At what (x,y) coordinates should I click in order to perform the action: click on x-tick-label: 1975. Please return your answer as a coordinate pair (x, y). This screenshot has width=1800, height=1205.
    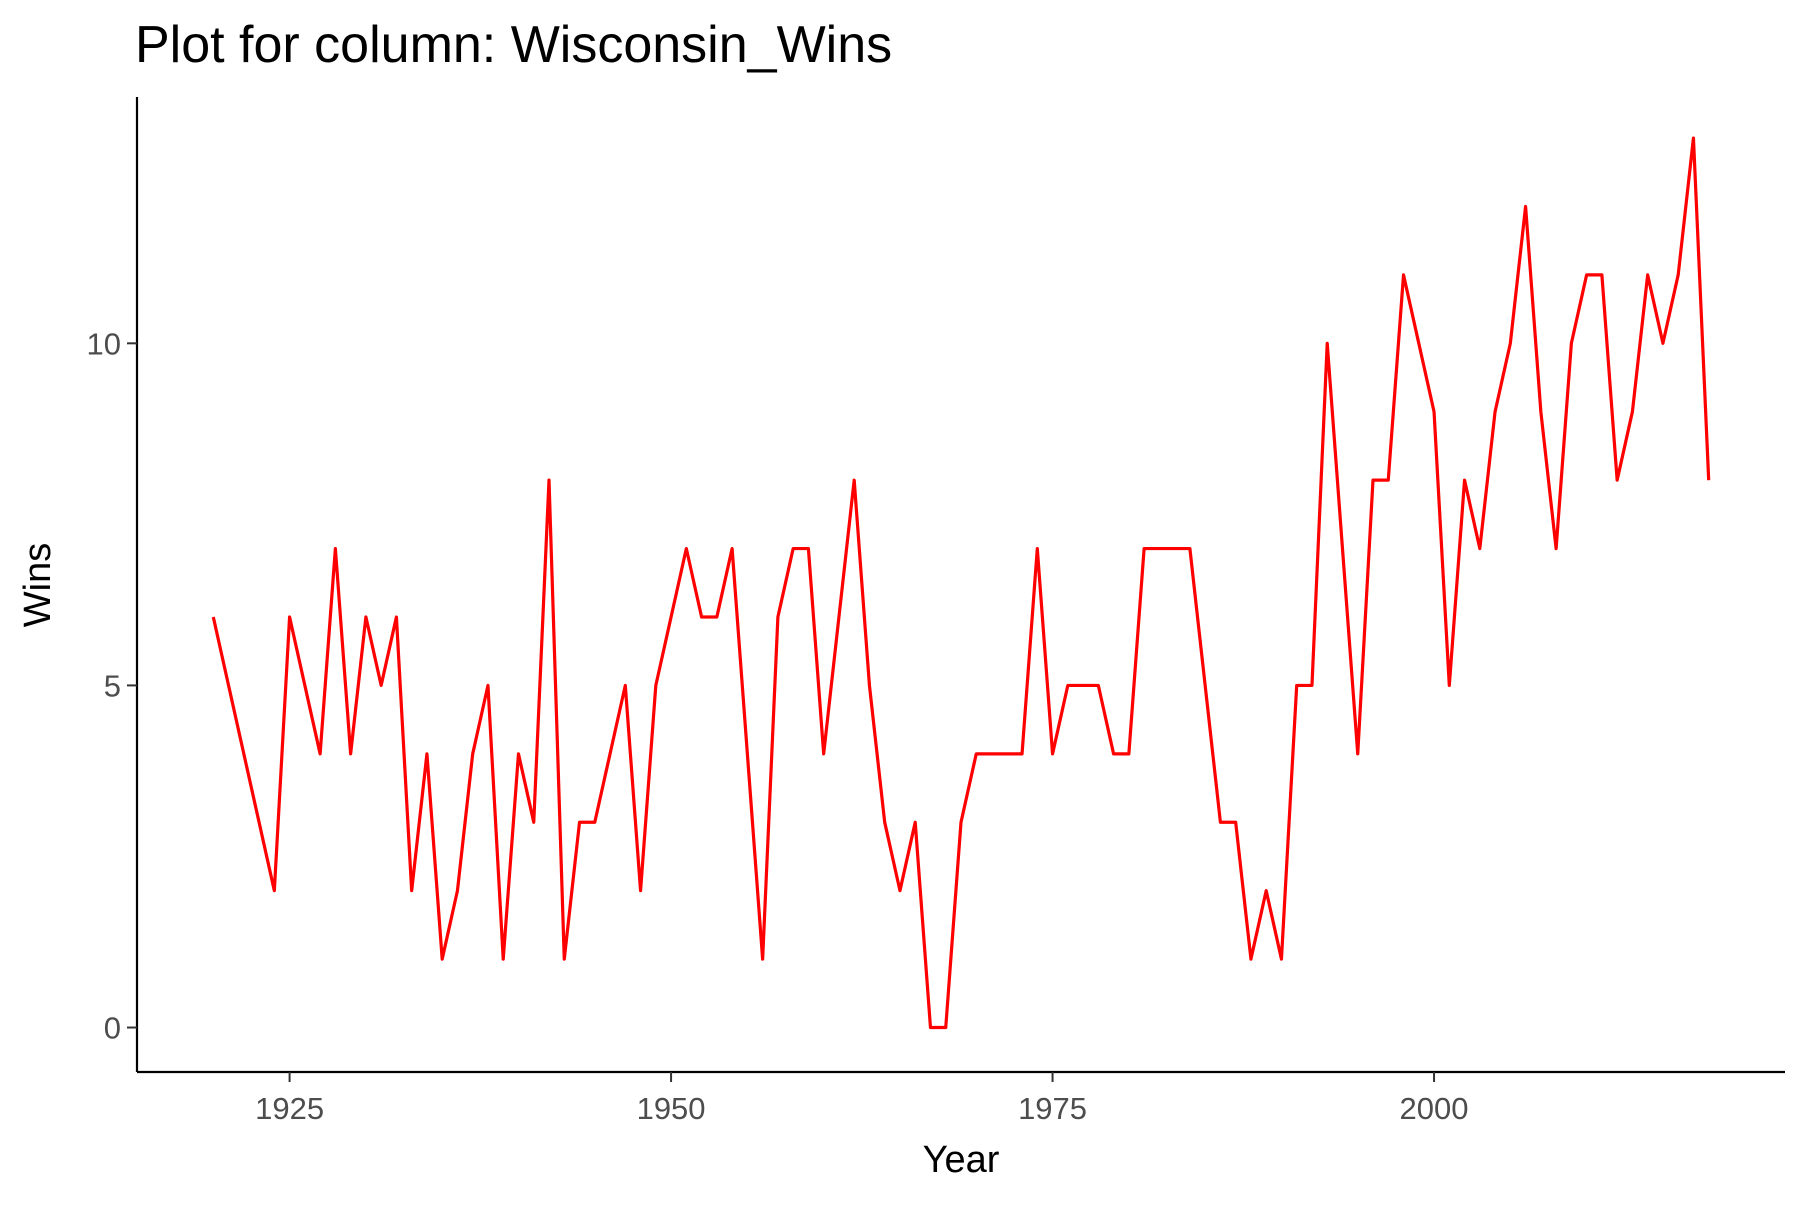
    Looking at the image, I should click on (1052, 1108).